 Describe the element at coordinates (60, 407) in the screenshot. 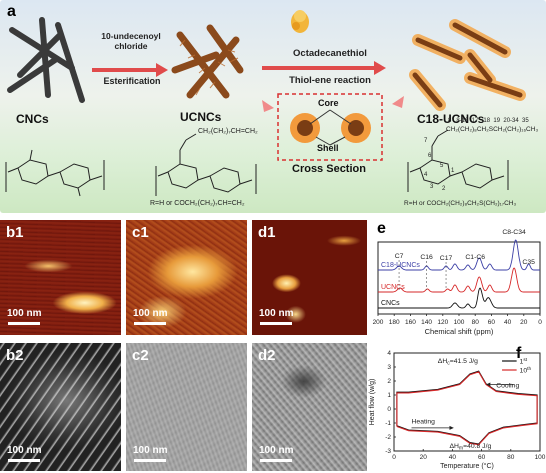

I see `tile-b2-tem: b2 100 nm` at that location.